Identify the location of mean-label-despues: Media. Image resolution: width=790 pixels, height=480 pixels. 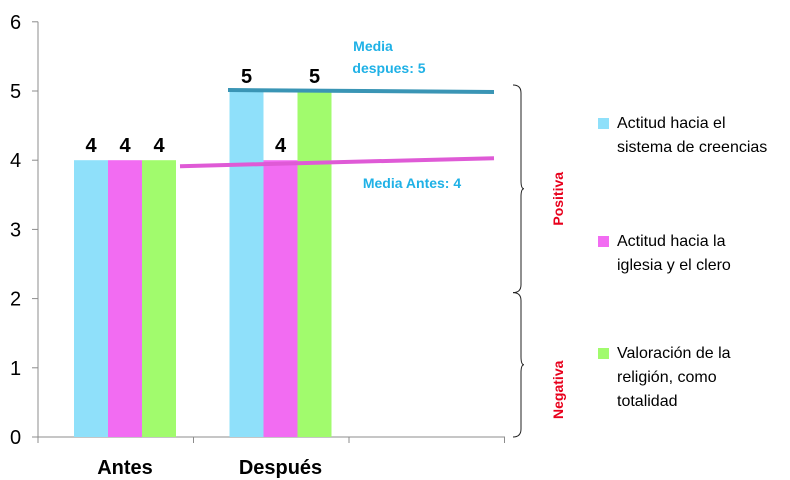
(373, 46).